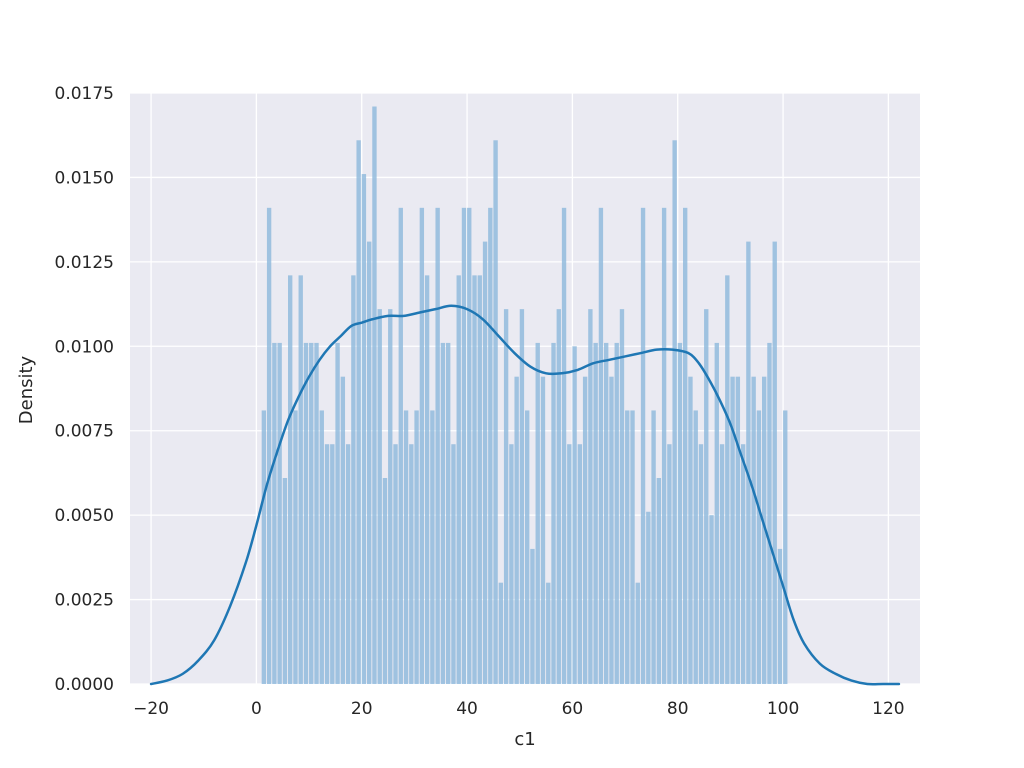 The height and width of the screenshot is (768, 1024). Describe the element at coordinates (151, 709) in the screenshot. I see `x-tick-label: −20` at that location.